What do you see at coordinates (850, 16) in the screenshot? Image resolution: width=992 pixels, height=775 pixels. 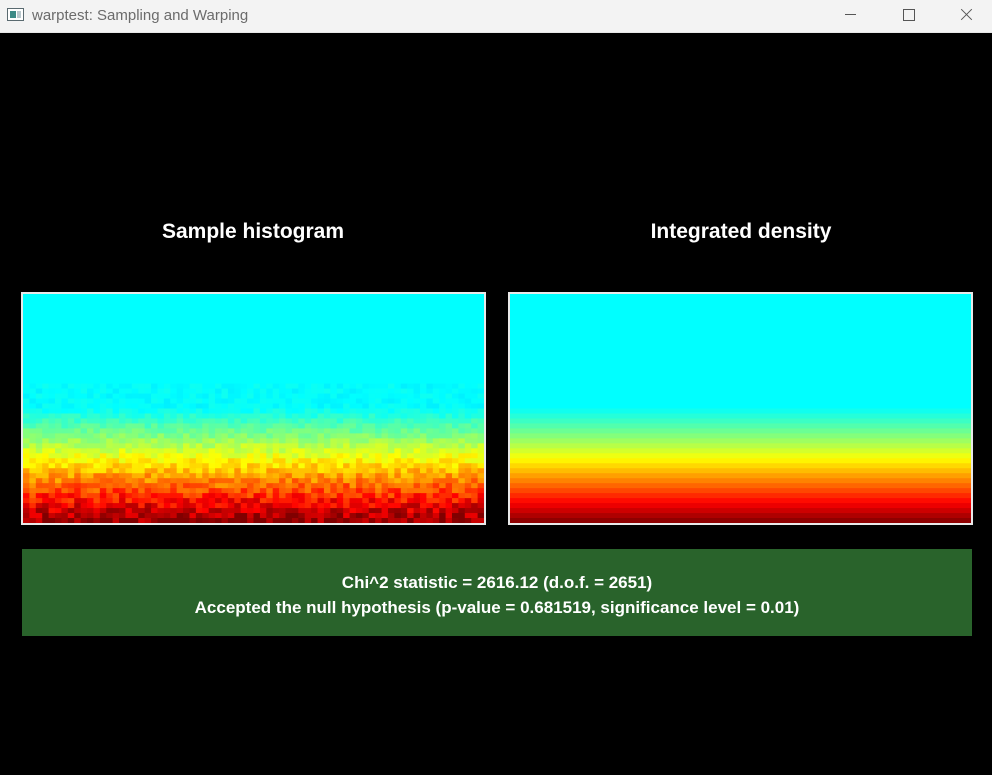 I see `minimize-button` at bounding box center [850, 16].